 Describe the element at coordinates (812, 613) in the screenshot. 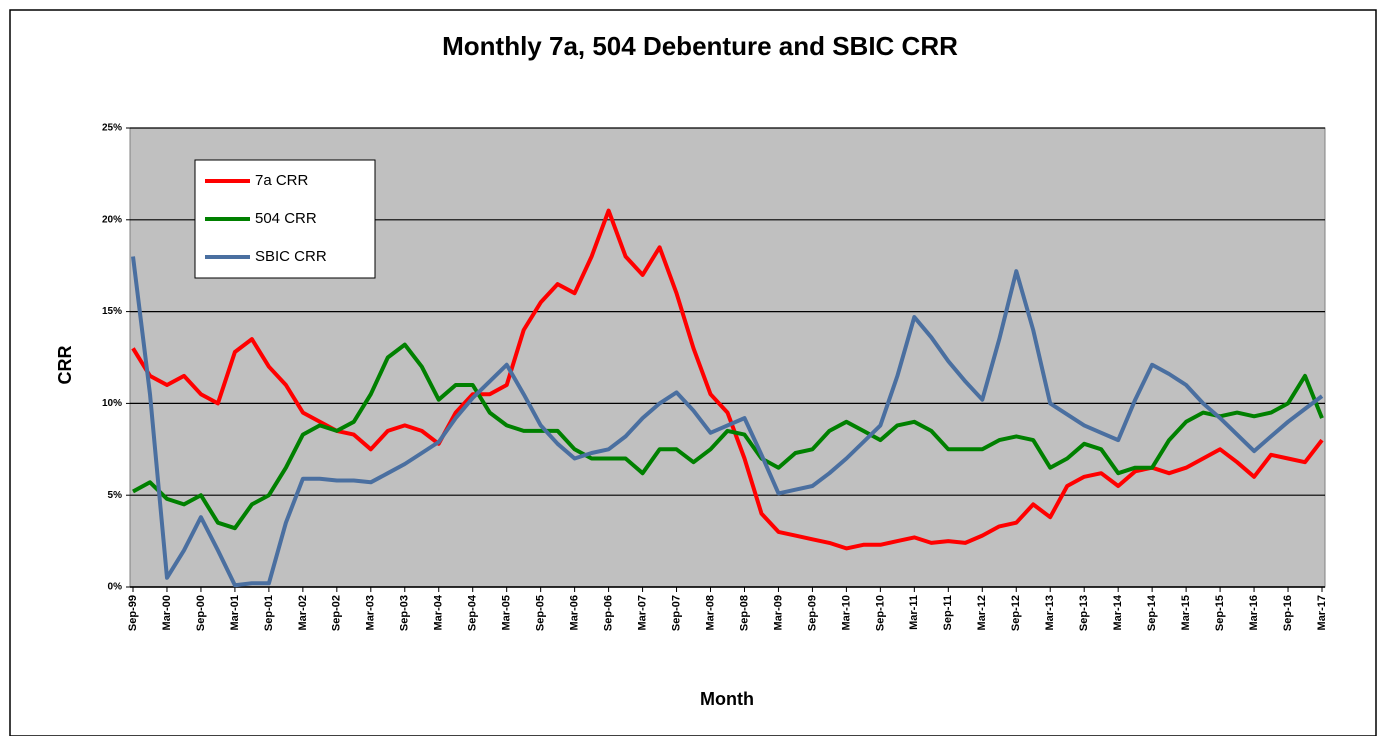

I see `x-tick-label: Sep-09` at that location.